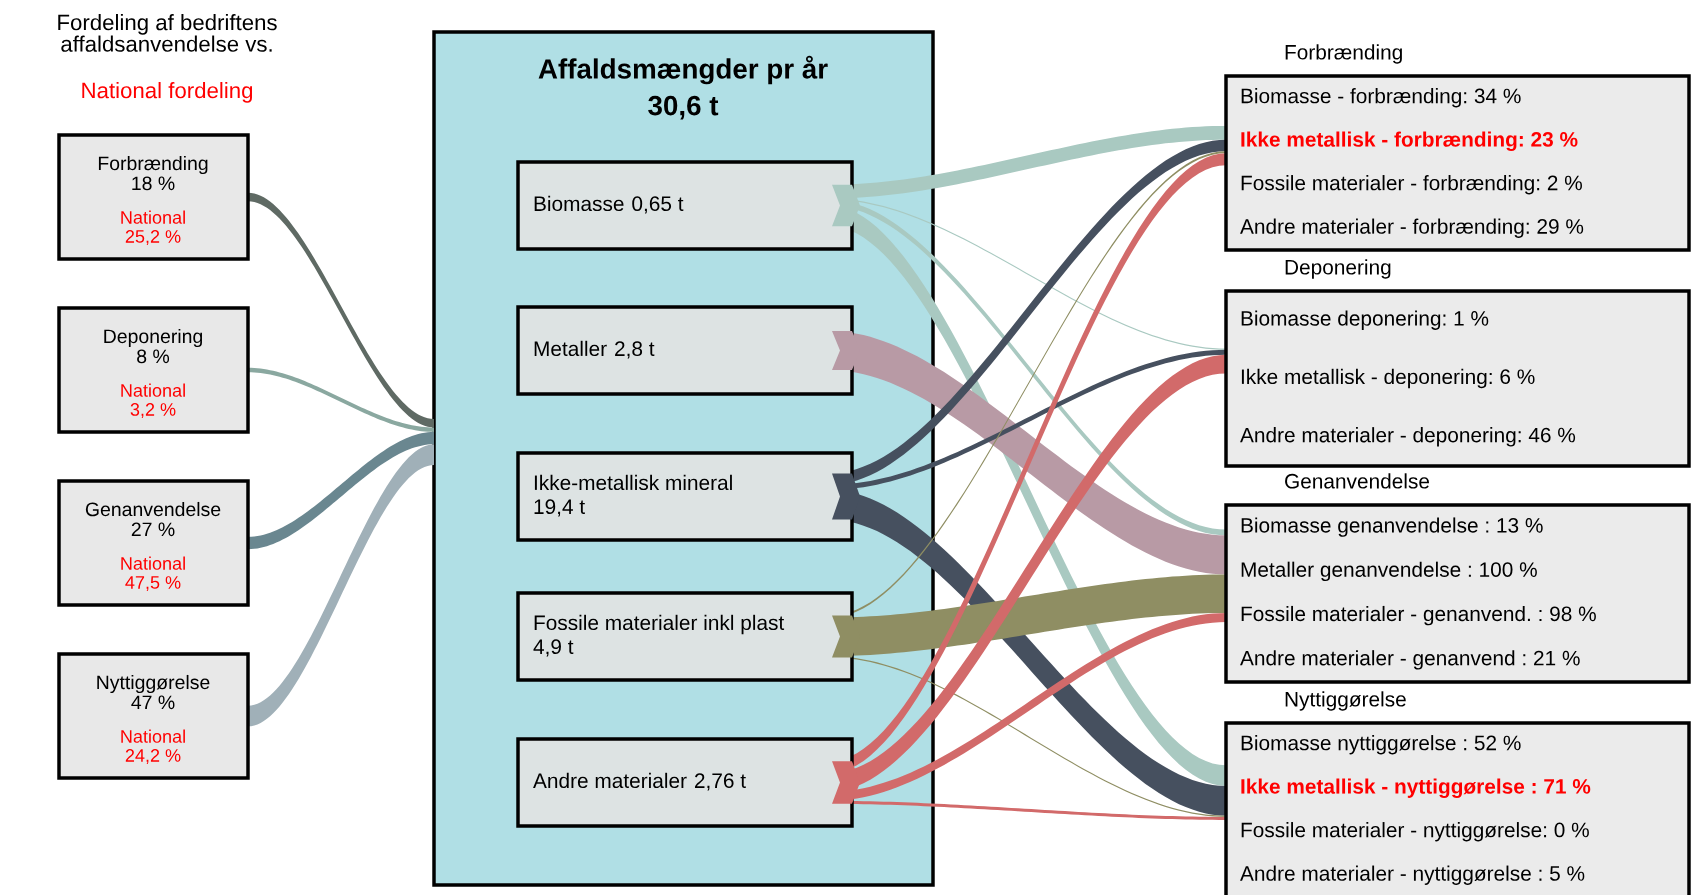  What do you see at coordinates (153, 702) in the screenshot?
I see `data-label: 47 %` at bounding box center [153, 702].